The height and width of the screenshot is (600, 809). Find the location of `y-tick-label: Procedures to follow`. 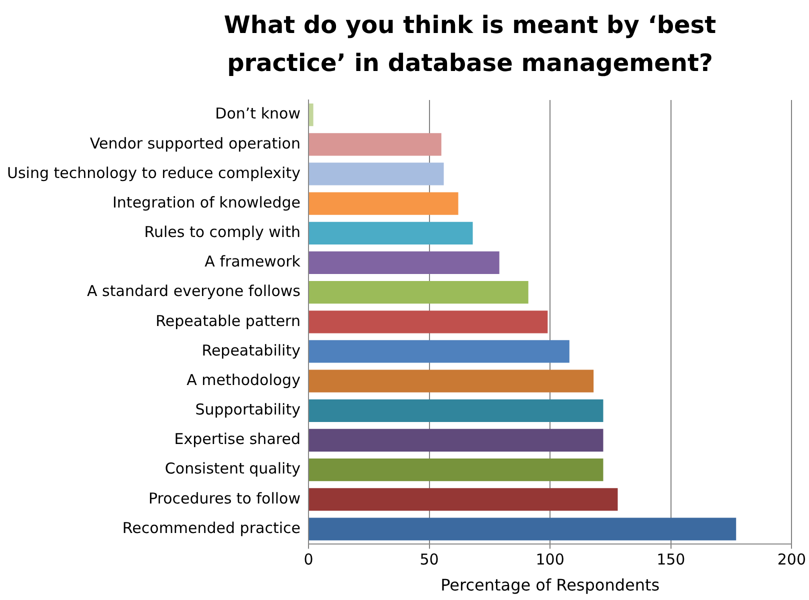

y-tick-label: Procedures to follow is located at coordinates (224, 498).